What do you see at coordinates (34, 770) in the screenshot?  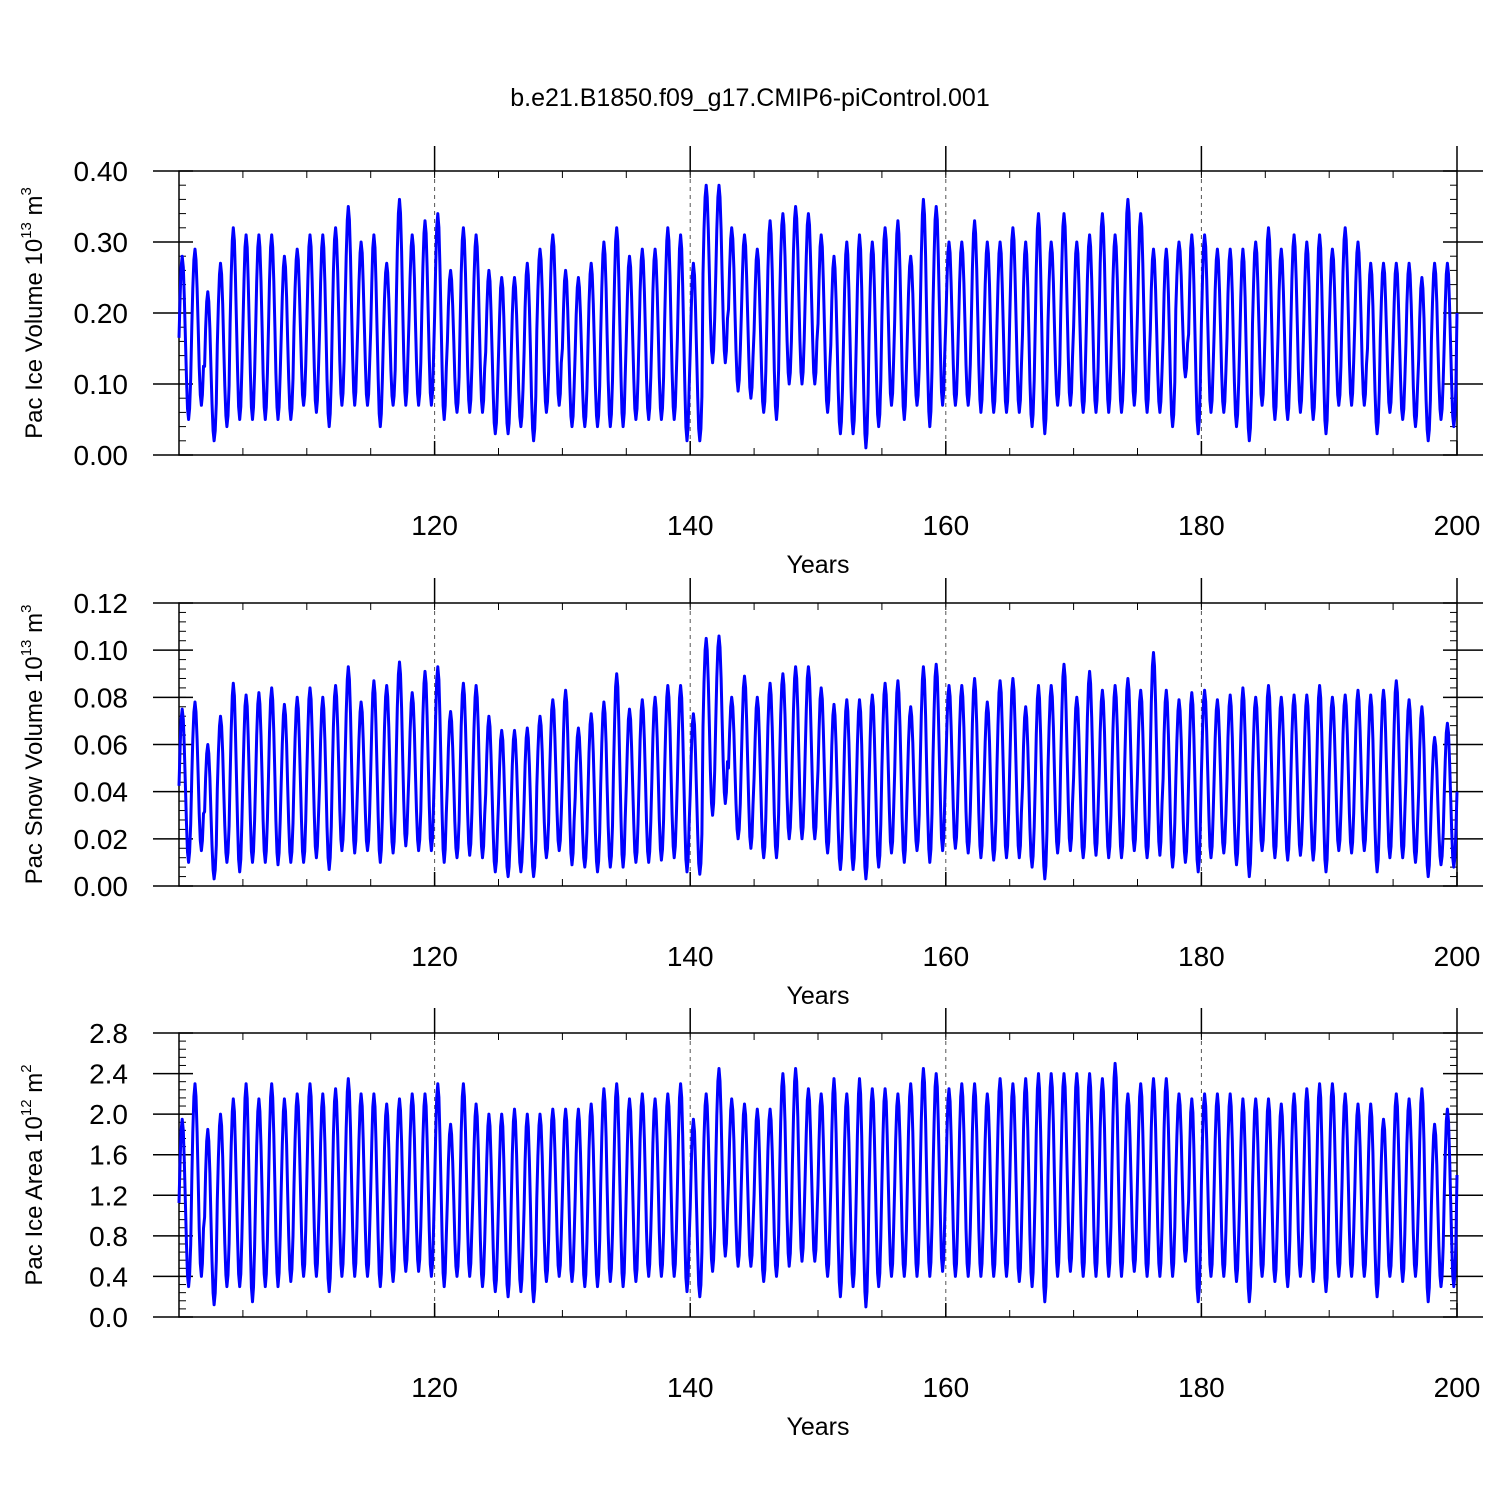 I see `y-axis-label-text: Pac Snow Volume 10` at bounding box center [34, 770].